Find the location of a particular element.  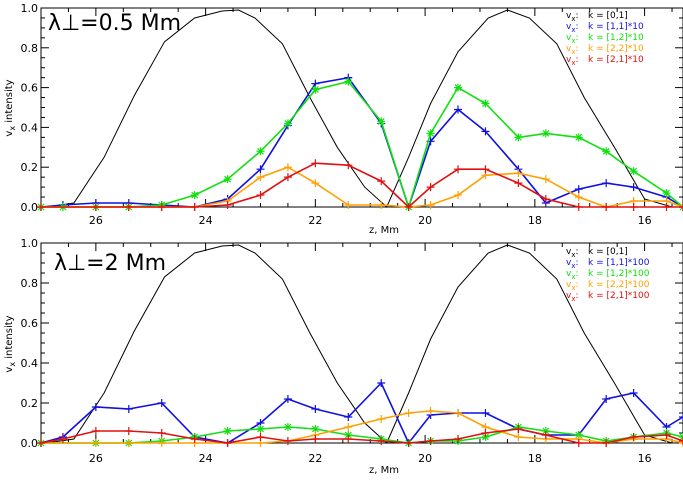

panel-1-x-tick-label: 16 is located at coordinates (645, 220).